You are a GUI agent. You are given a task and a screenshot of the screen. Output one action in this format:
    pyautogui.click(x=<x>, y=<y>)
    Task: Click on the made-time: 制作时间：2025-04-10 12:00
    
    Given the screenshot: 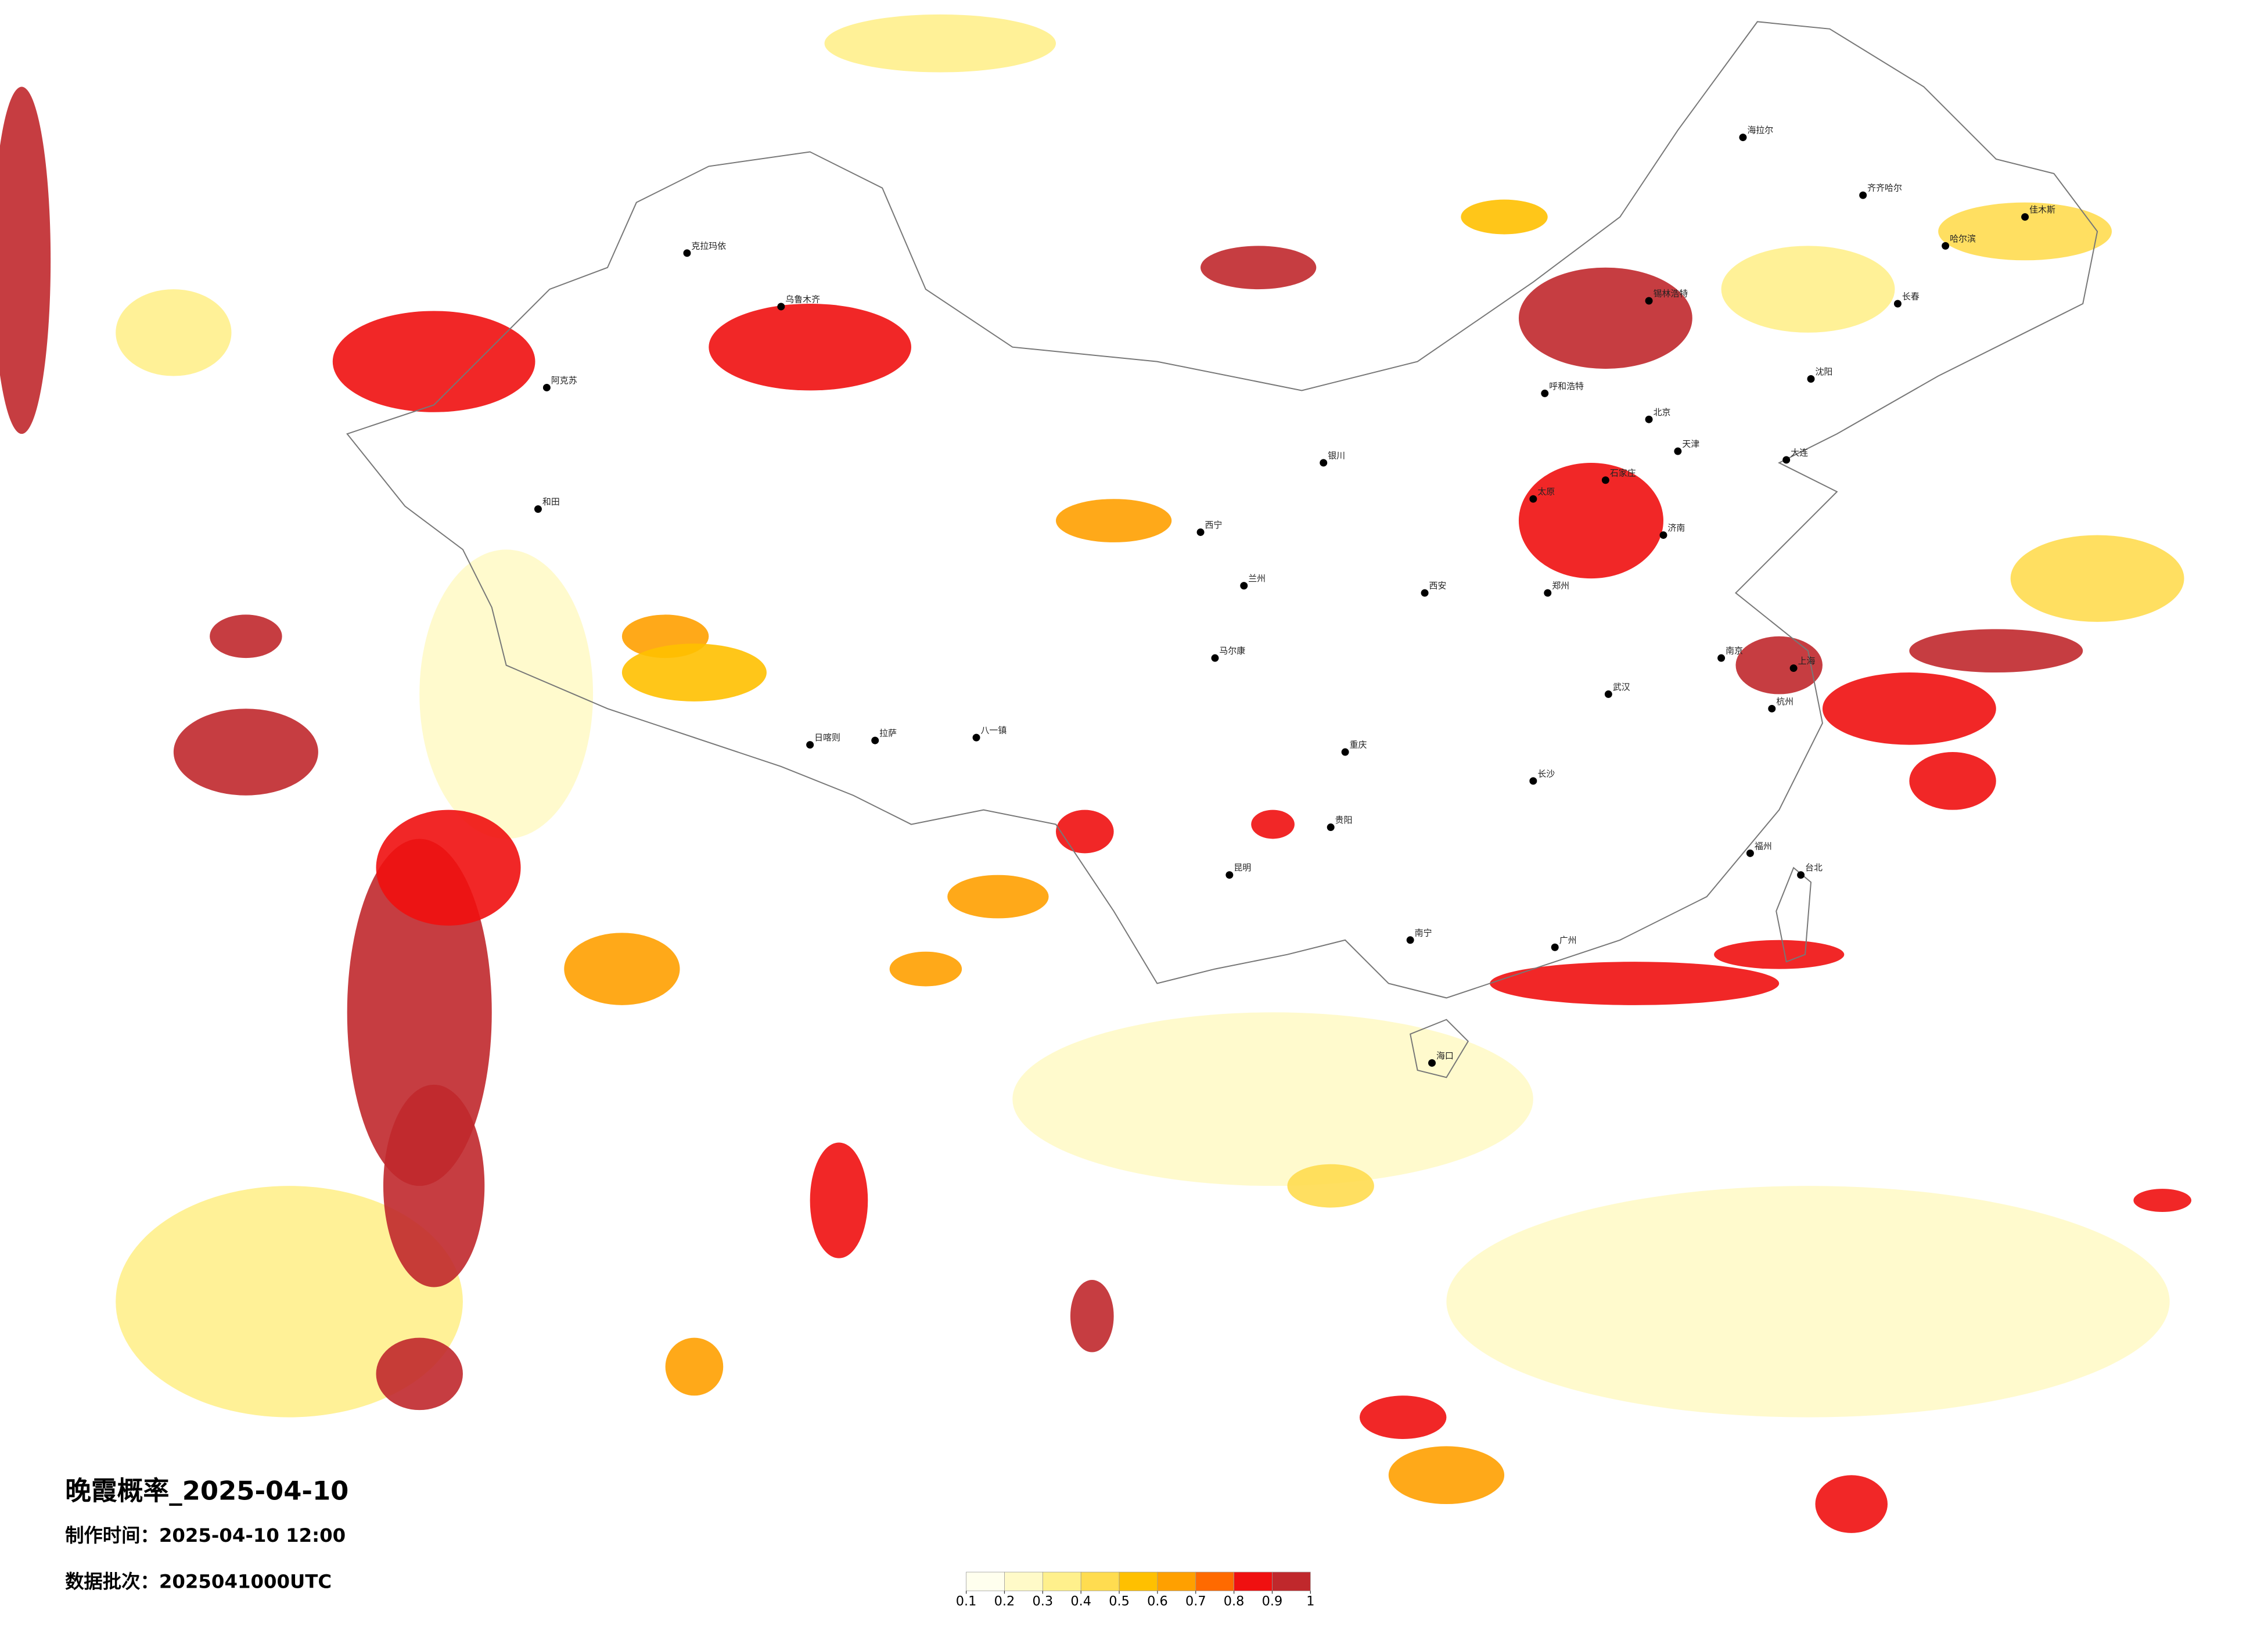 What is the action you would take?
    pyautogui.click(x=205, y=1535)
    